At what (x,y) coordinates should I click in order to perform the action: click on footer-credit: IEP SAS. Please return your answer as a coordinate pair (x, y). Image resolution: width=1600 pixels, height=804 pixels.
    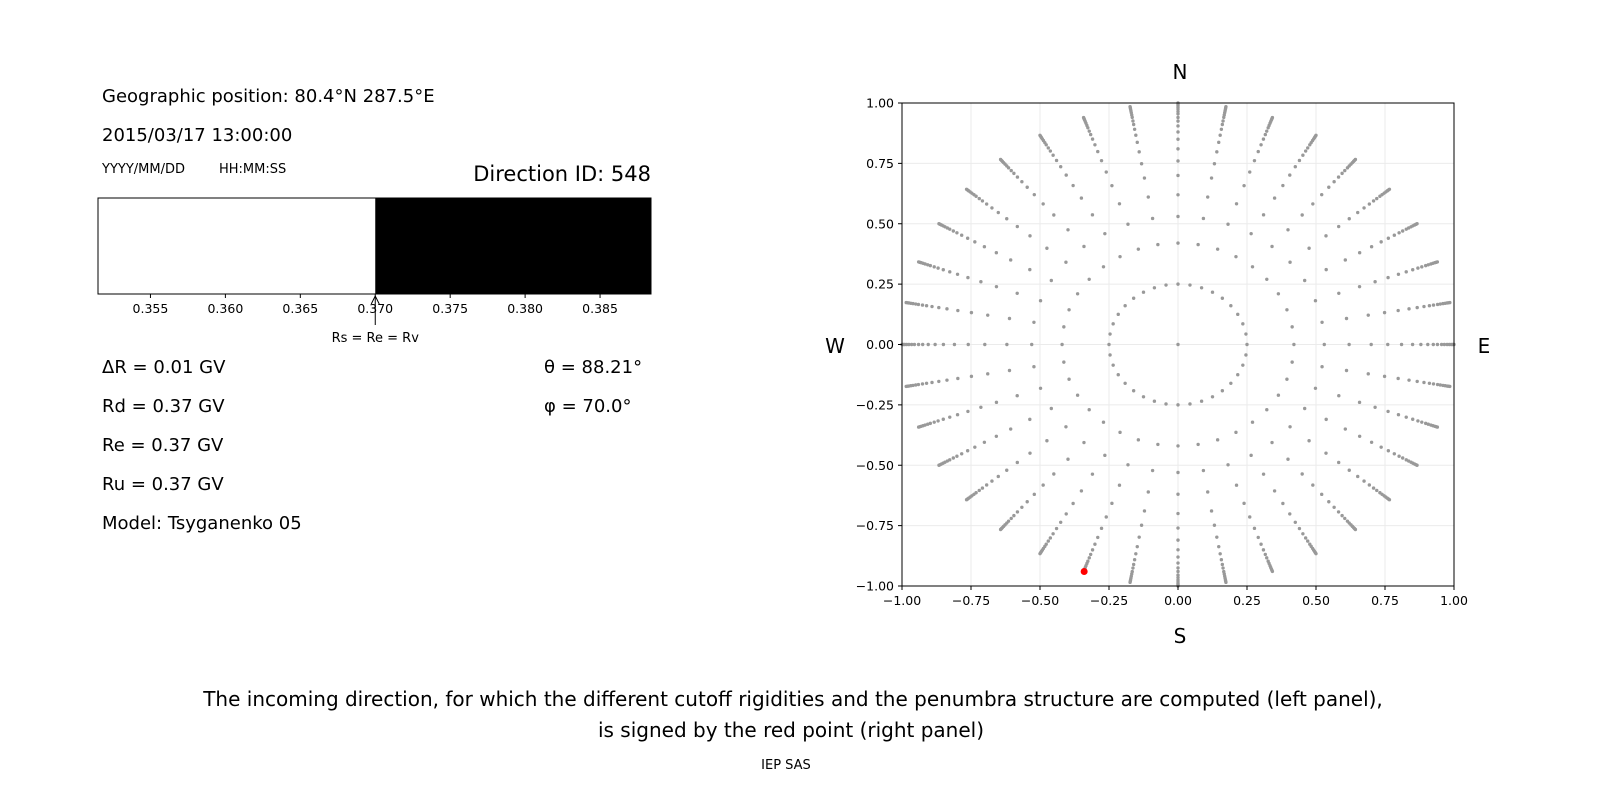
    Looking at the image, I should click on (786, 765).